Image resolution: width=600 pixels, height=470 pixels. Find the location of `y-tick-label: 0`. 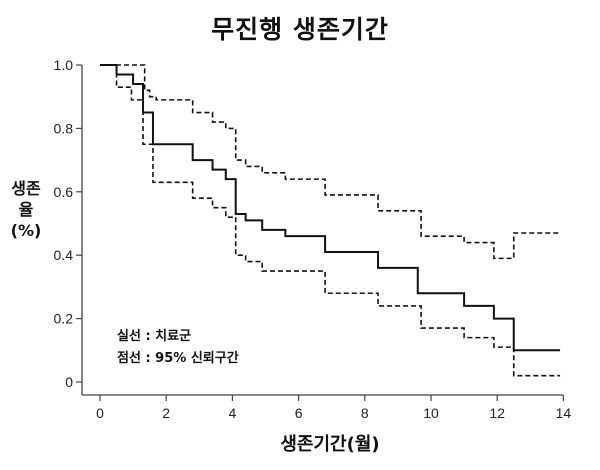

y-tick-label: 0 is located at coordinates (69, 382).